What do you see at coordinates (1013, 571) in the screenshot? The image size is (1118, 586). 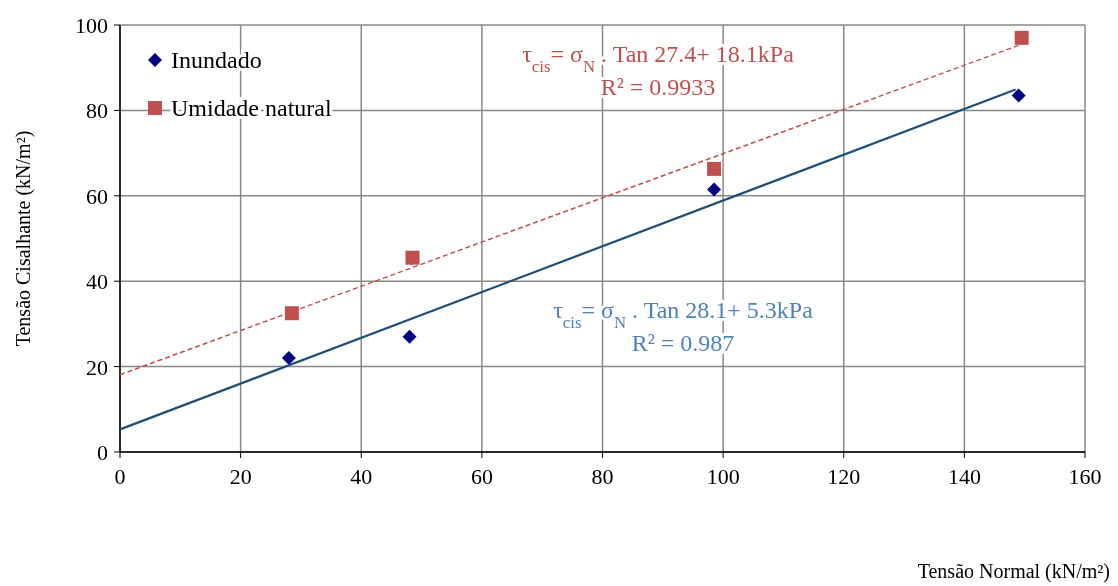 I see `x-axis-title: Tensão Normal (kN/m²)` at bounding box center [1013, 571].